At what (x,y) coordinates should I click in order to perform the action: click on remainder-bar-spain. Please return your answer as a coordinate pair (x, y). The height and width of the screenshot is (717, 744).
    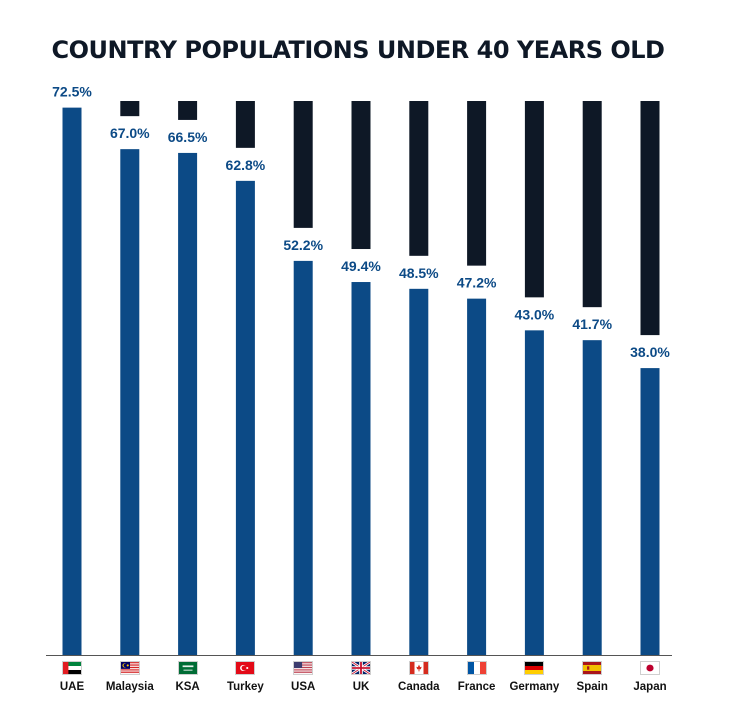
    Looking at the image, I should click on (592, 204).